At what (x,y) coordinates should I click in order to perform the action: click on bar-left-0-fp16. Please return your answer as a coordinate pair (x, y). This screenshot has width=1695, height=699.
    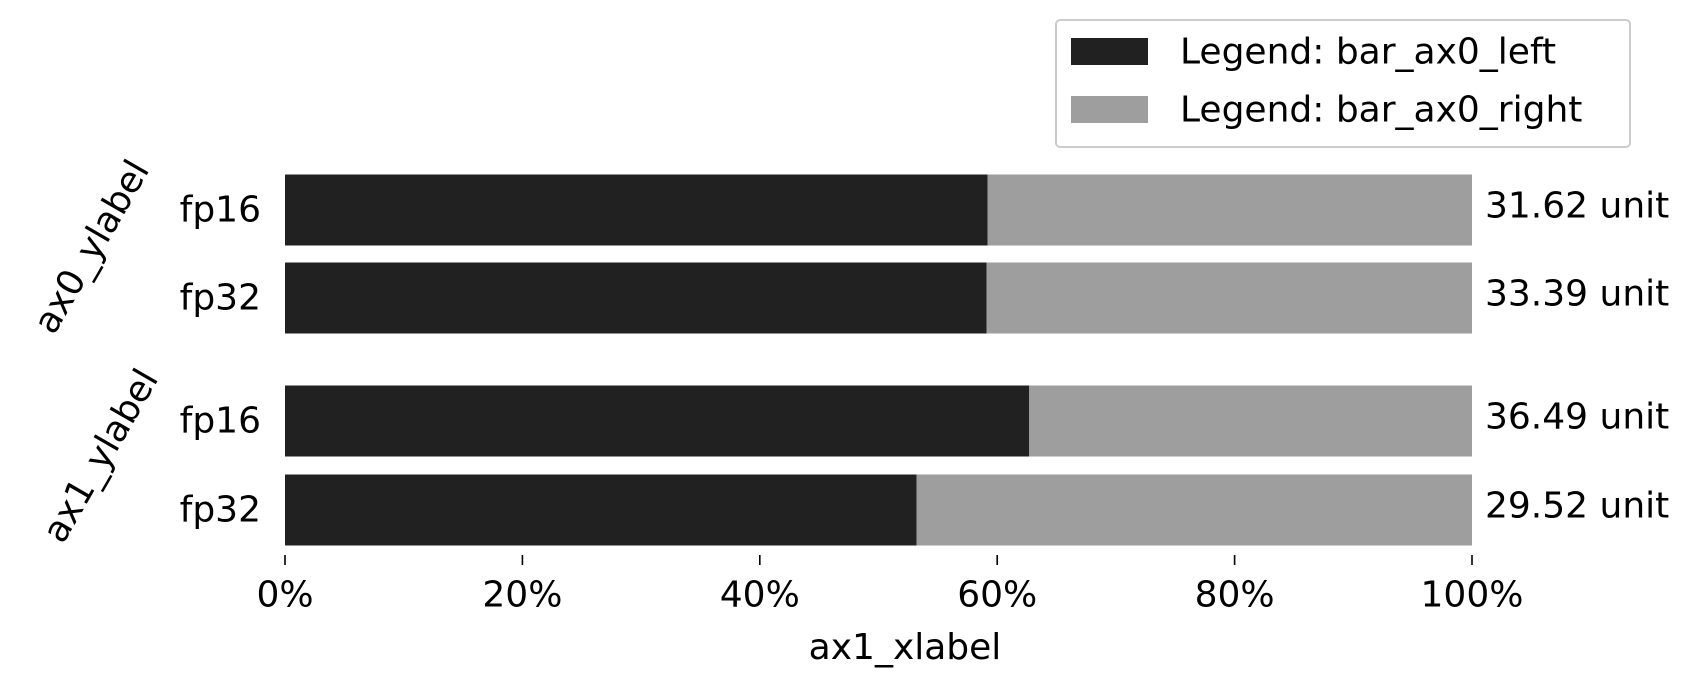
    Looking at the image, I should click on (636, 210).